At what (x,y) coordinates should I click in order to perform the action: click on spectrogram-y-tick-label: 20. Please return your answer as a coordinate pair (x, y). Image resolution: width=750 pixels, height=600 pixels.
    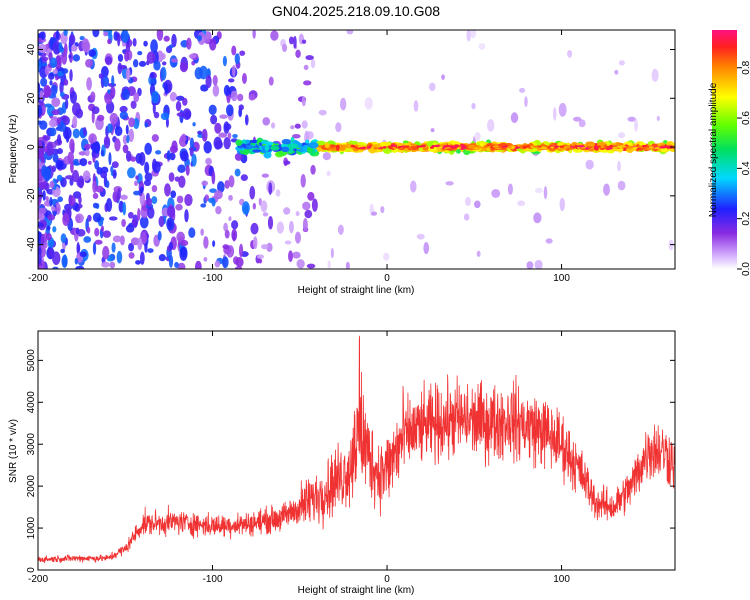
    Looking at the image, I should click on (31, 98).